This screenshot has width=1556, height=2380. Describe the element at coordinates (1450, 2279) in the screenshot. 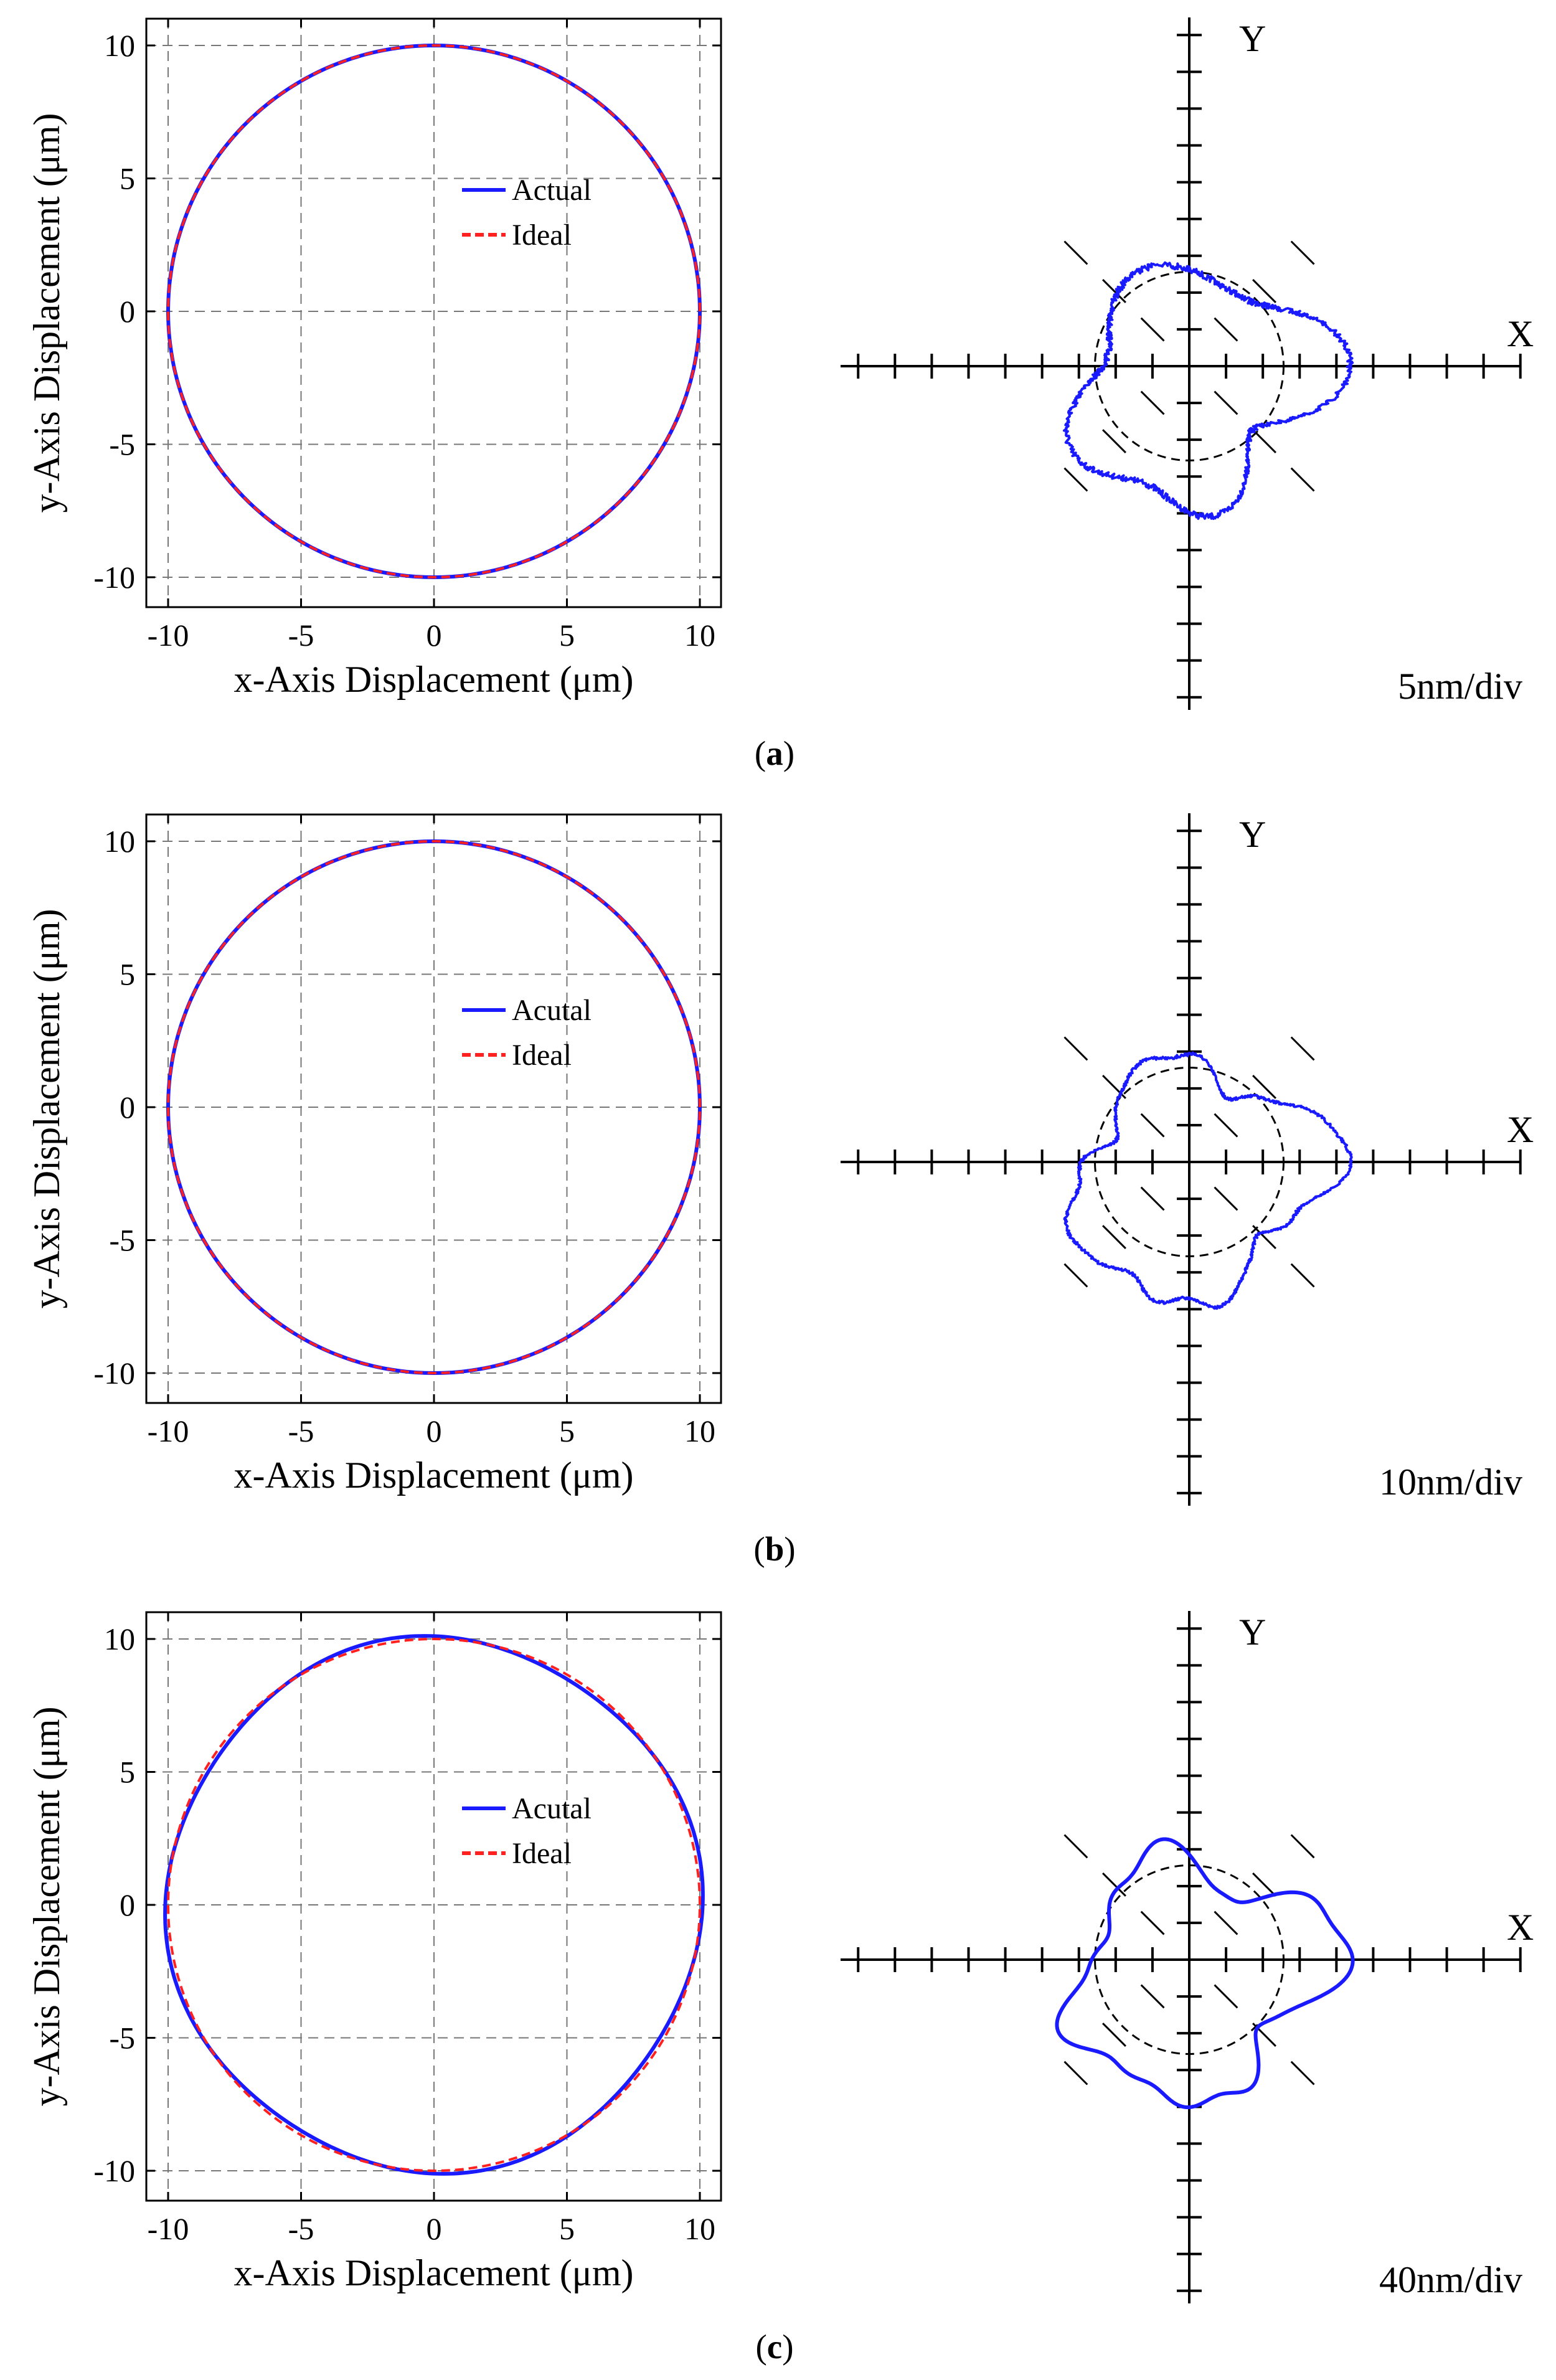

I see `scale-label: 40nm/div` at that location.